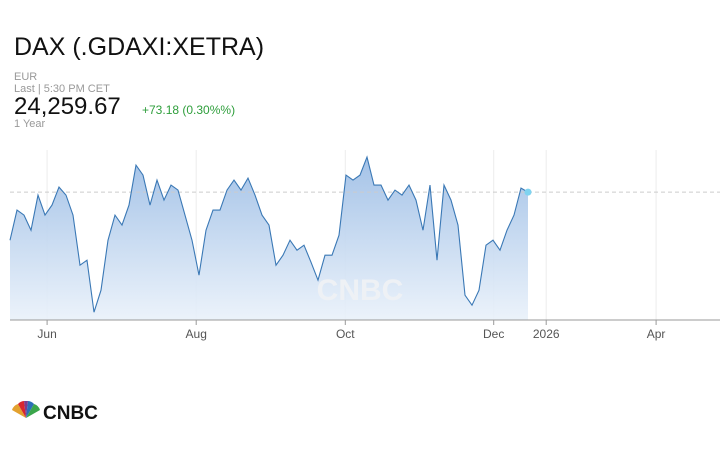 This screenshot has width=720, height=450. What do you see at coordinates (67, 106) in the screenshot?
I see `price: 24,259.67` at bounding box center [67, 106].